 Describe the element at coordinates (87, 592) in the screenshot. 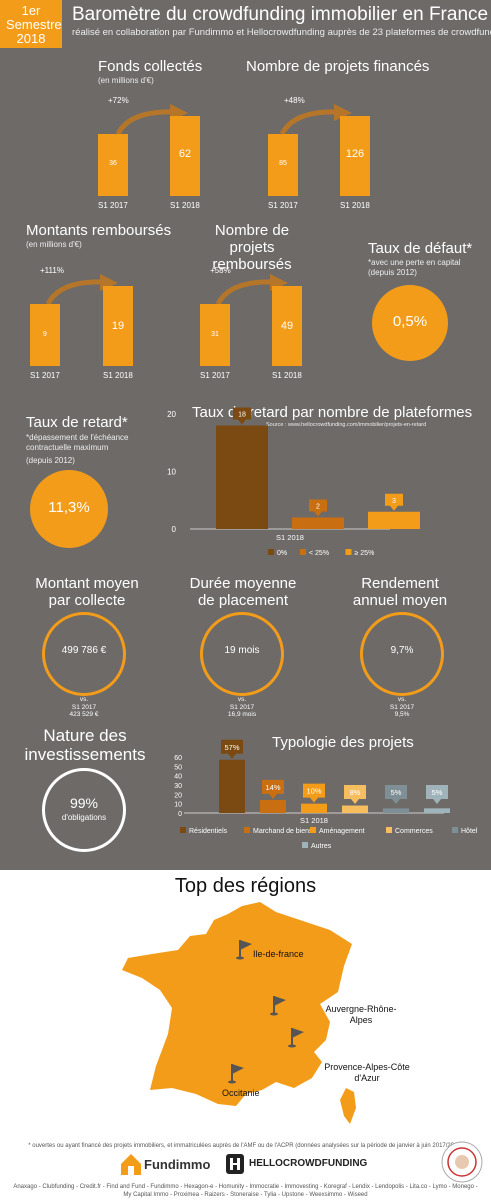

I see `montant-moyen-title: Montant moyen par collecte` at that location.